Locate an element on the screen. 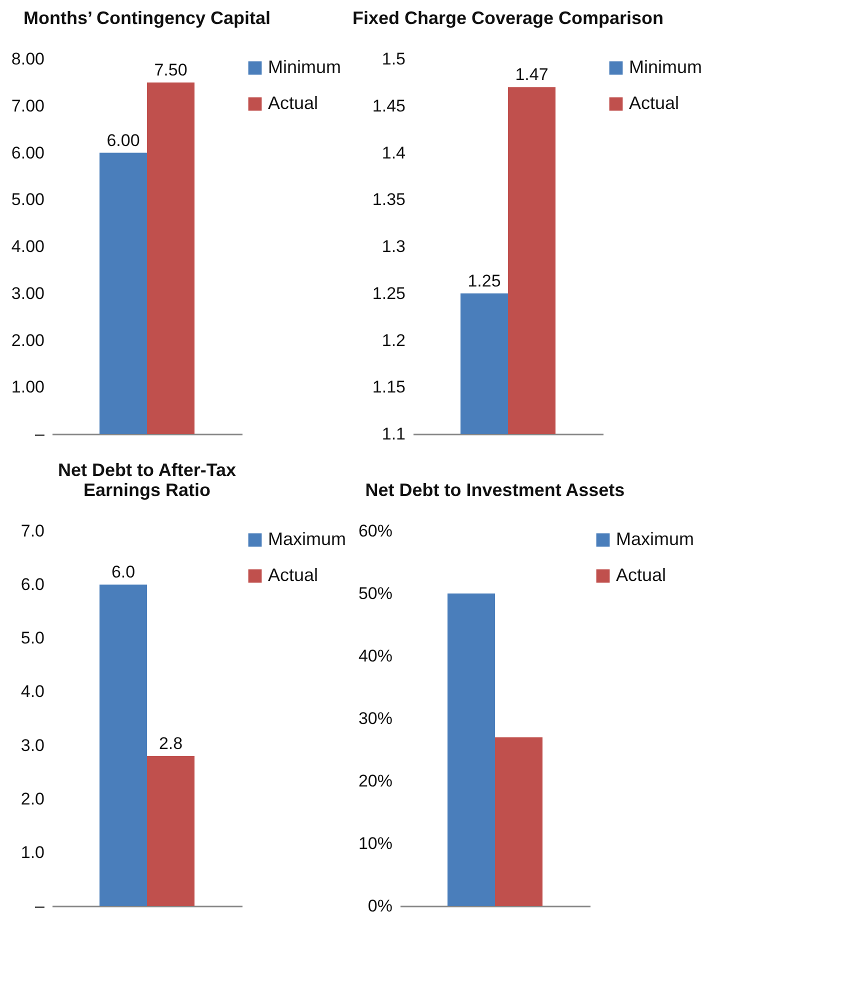 This screenshot has width=858, height=997. y-tick-label: 1.2 is located at coordinates (394, 340).